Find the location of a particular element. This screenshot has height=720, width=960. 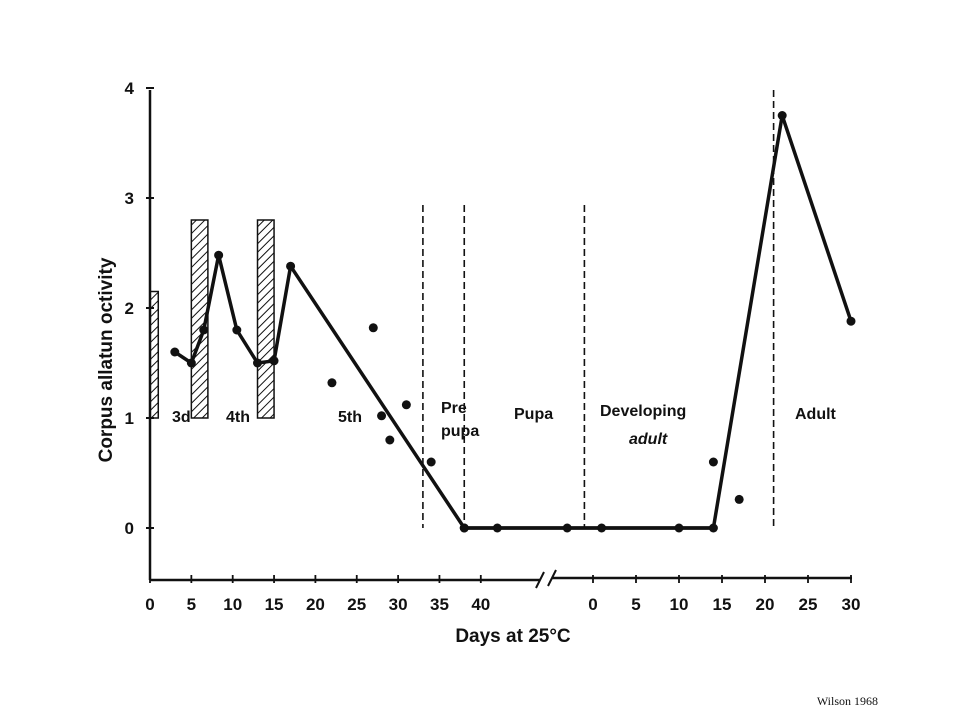

x-tick-label: 35 is located at coordinates (439, 604).